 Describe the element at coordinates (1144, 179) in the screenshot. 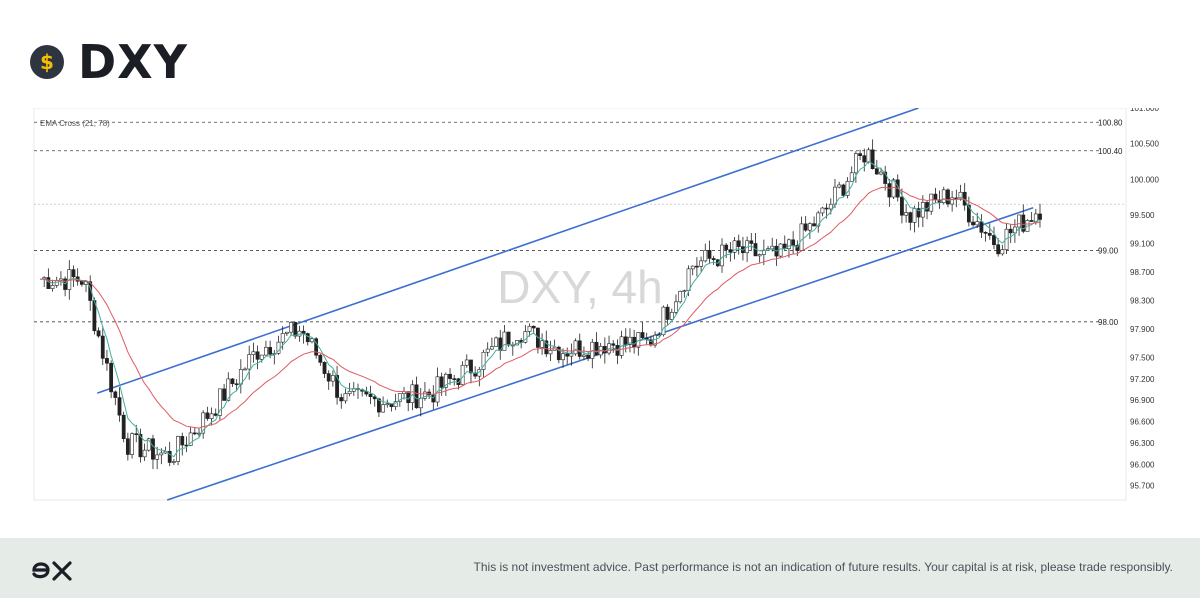

I see `y-tick-label: 100.000` at that location.